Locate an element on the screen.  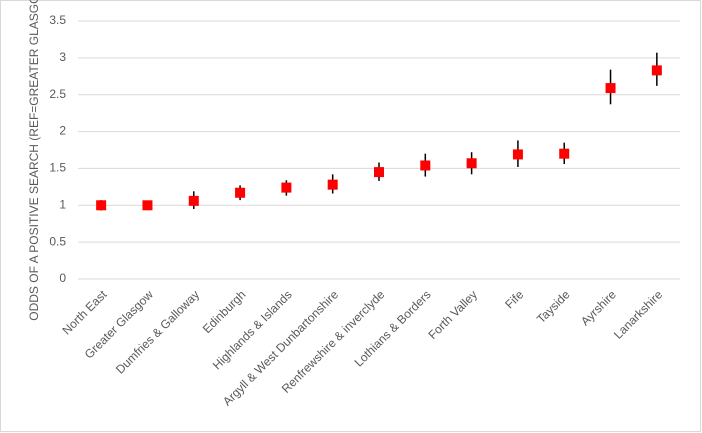
y-tick-label: 2 is located at coordinates (62, 131).